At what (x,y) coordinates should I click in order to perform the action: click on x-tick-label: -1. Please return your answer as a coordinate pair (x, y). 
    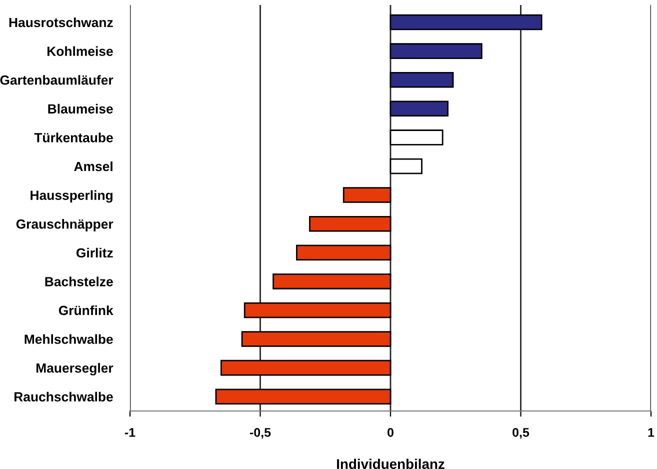
    Looking at the image, I should click on (130, 432).